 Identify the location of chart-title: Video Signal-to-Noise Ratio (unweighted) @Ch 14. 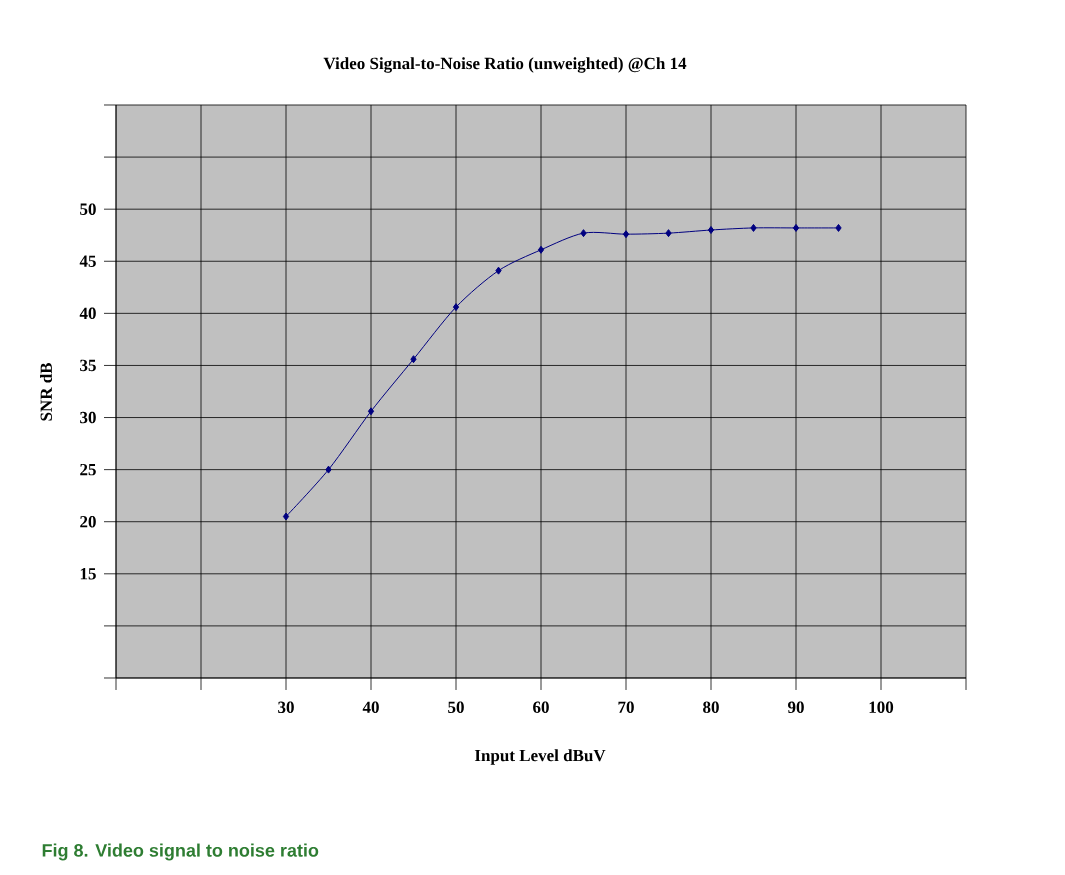
(505, 65).